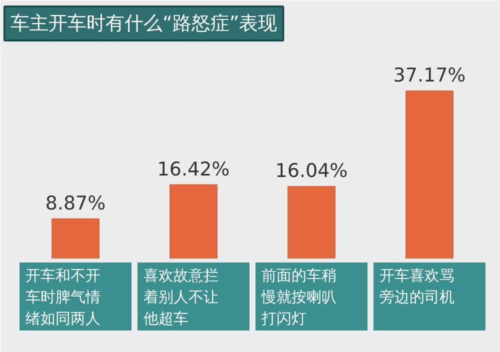  What do you see at coordinates (429, 75) in the screenshot?
I see `data-label: 37.17%` at bounding box center [429, 75].